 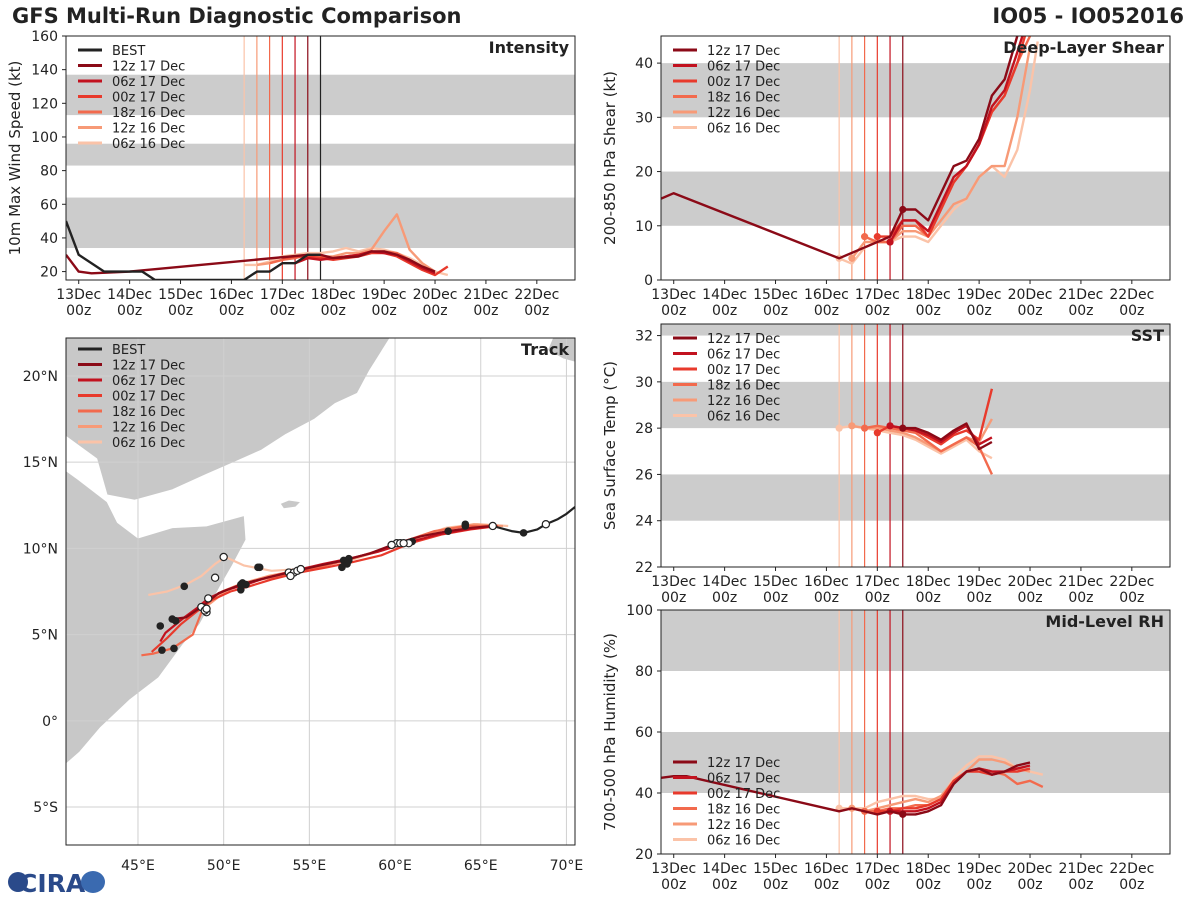 What do you see at coordinates (533, 520) in the screenshot?
I see `track-line` at bounding box center [533, 520].